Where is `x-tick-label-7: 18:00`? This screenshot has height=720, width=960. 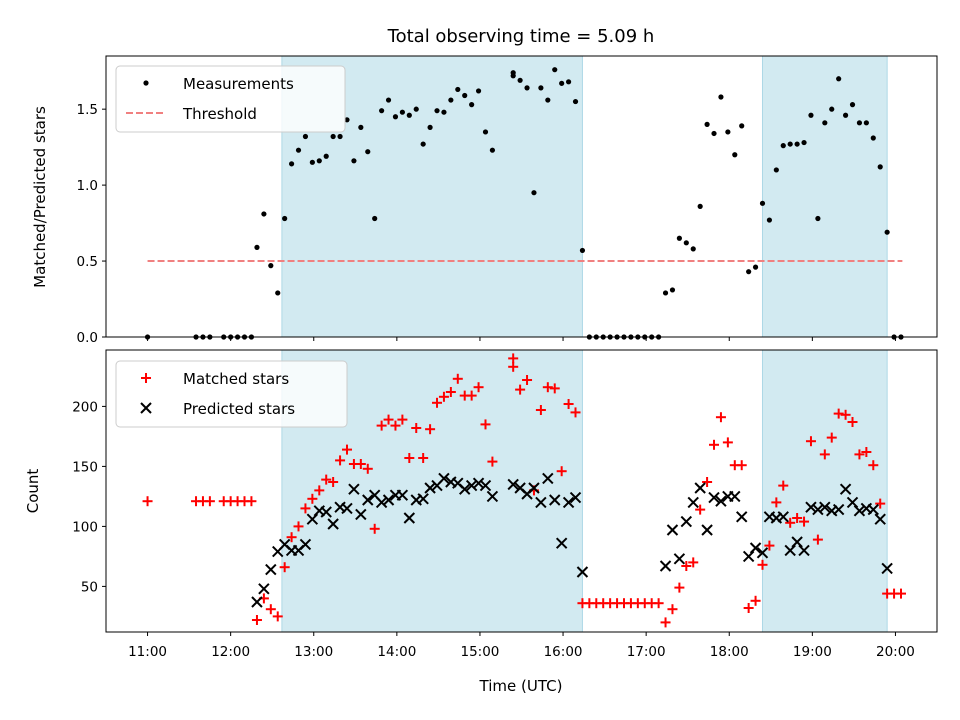 x-tick-label-7: 18:00 is located at coordinates (729, 652).